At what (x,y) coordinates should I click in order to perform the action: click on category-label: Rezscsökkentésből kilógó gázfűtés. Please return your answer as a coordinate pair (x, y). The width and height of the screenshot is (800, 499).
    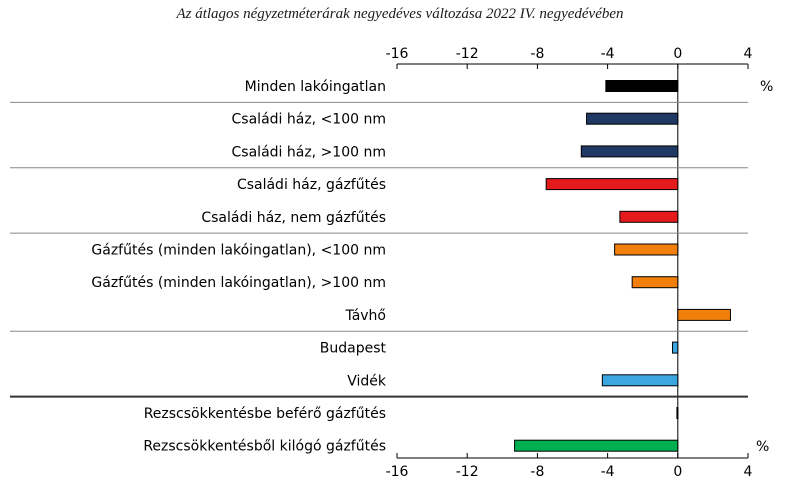
    Looking at the image, I should click on (264, 447).